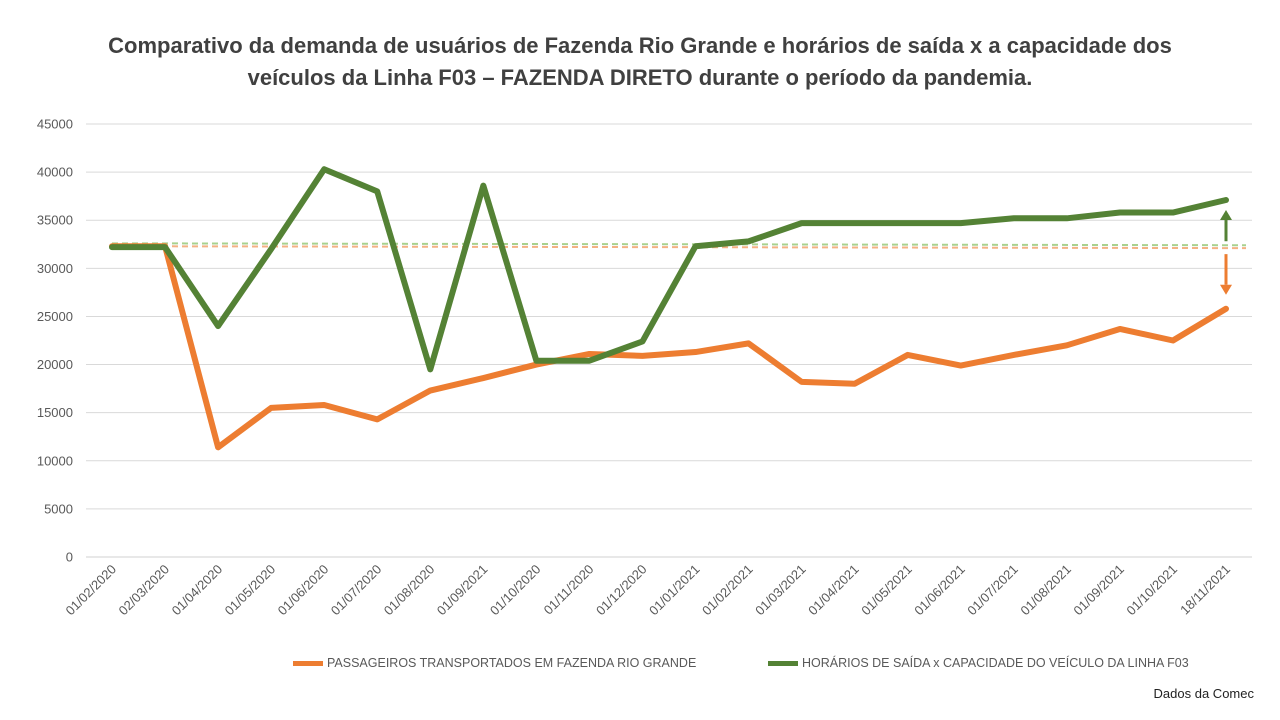 The height and width of the screenshot is (720, 1280). What do you see at coordinates (55, 172) in the screenshot?
I see `y-tick-label: 40000` at bounding box center [55, 172].